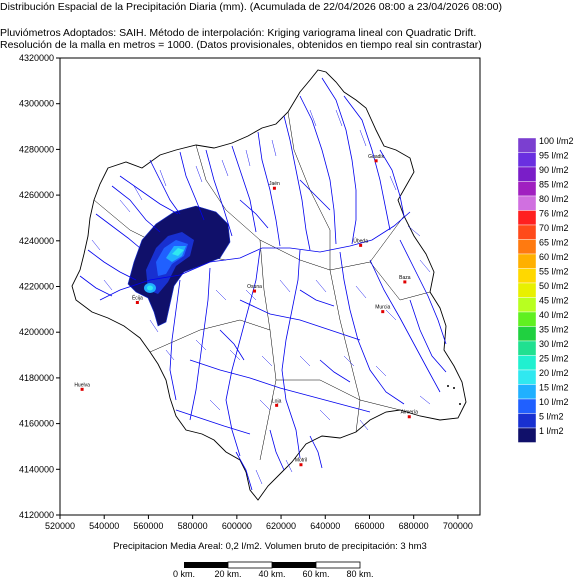  What do you see at coordinates (554, 286) in the screenshot?
I see `legend-label: 50 l/m2` at bounding box center [554, 286].